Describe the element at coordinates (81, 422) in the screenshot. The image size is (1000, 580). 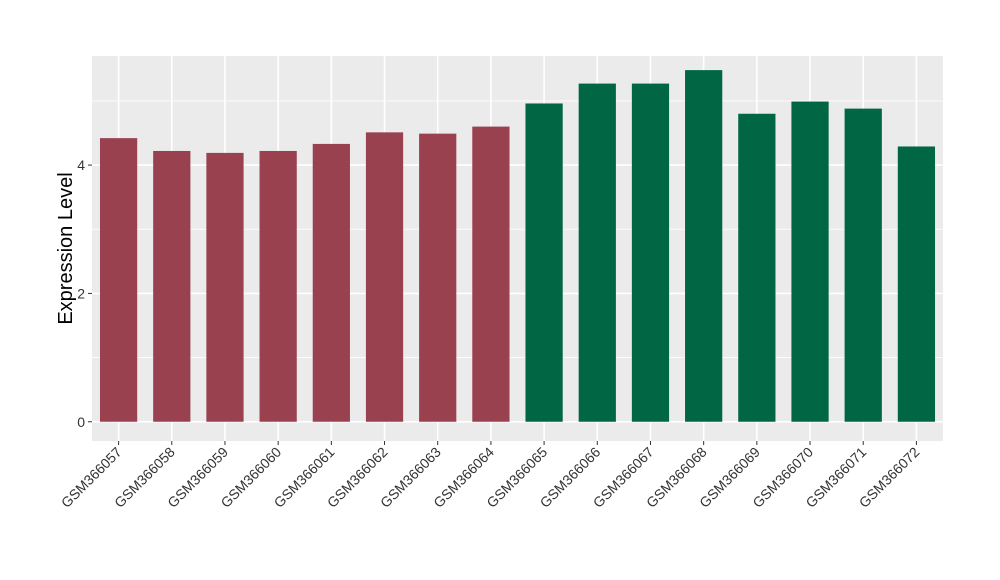
I see `y-tick-label: 0` at that location.